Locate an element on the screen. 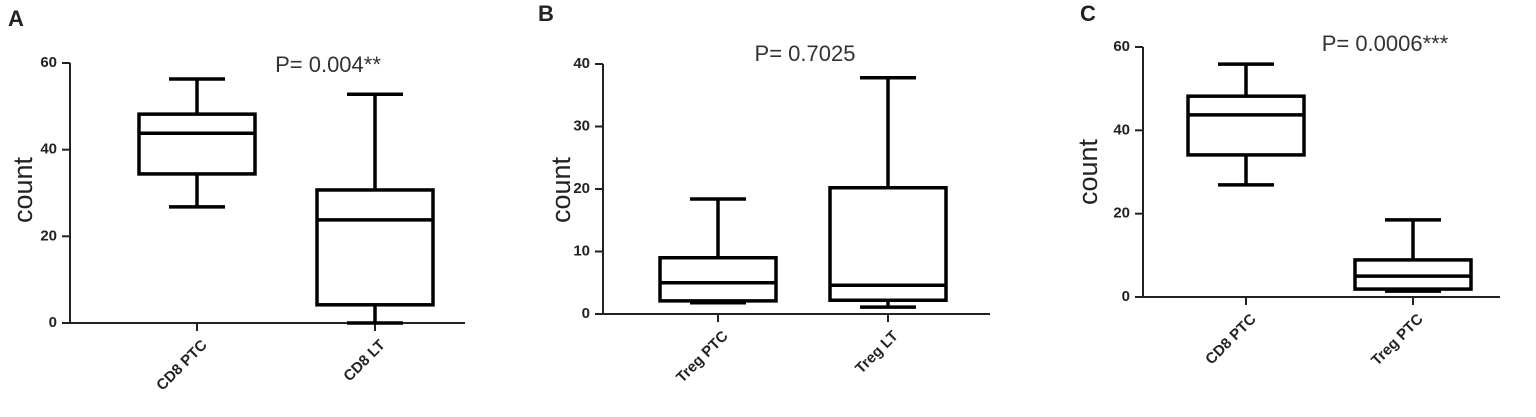  x-tick-label: CD8 LT is located at coordinates (364, 361).